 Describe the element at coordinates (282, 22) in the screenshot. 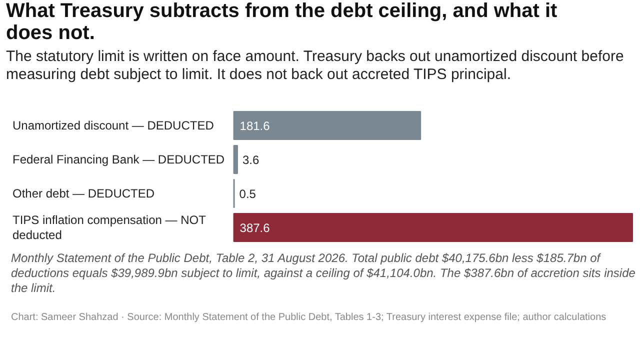

I see `chart-title: What Treasury subtracts from the debt ceiling, and what it does not.` at that location.